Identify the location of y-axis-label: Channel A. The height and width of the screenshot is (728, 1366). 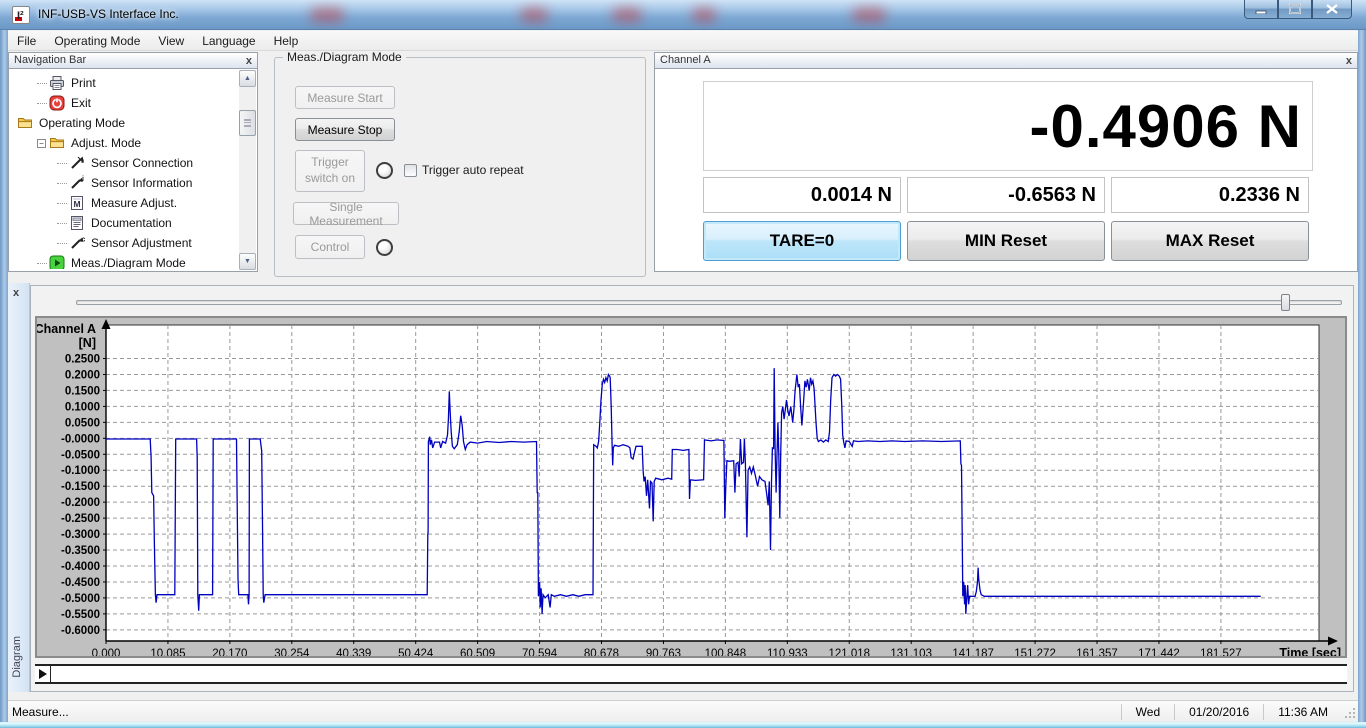
(66, 329).